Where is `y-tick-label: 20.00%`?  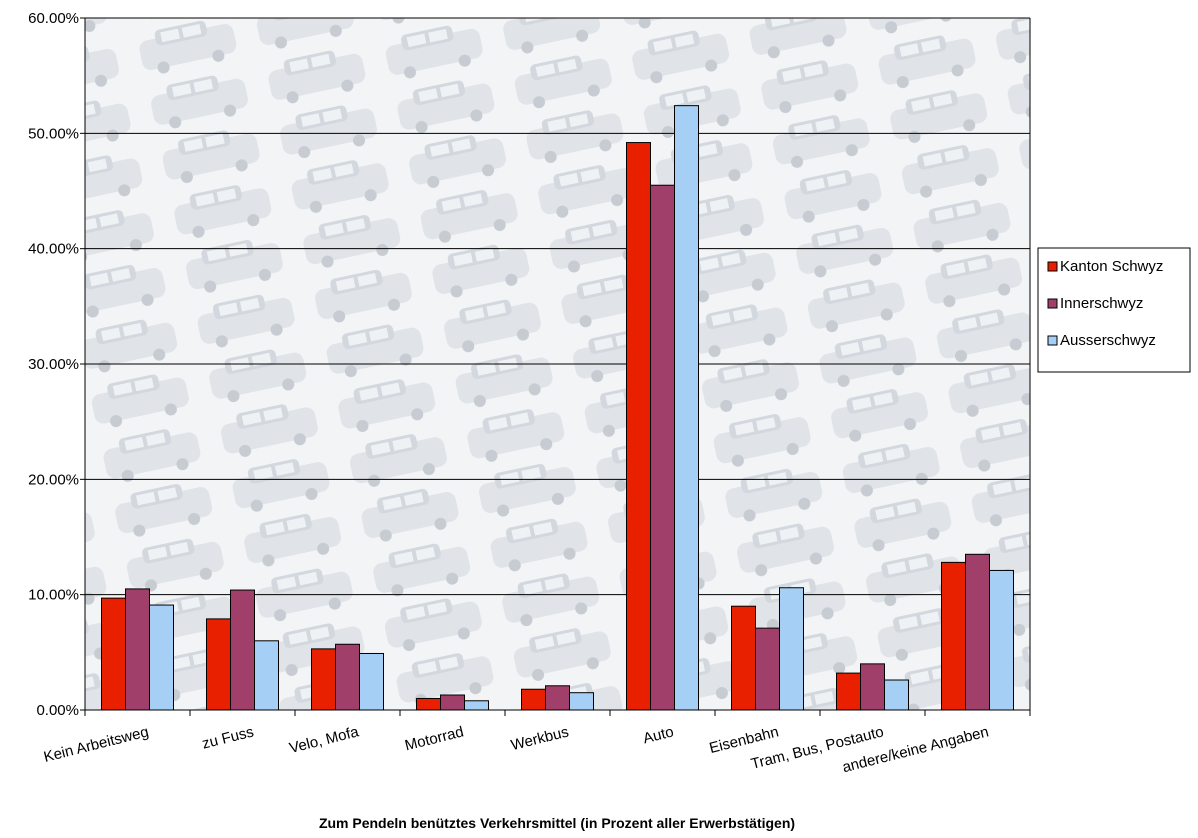 y-tick-label: 20.00% is located at coordinates (53, 479).